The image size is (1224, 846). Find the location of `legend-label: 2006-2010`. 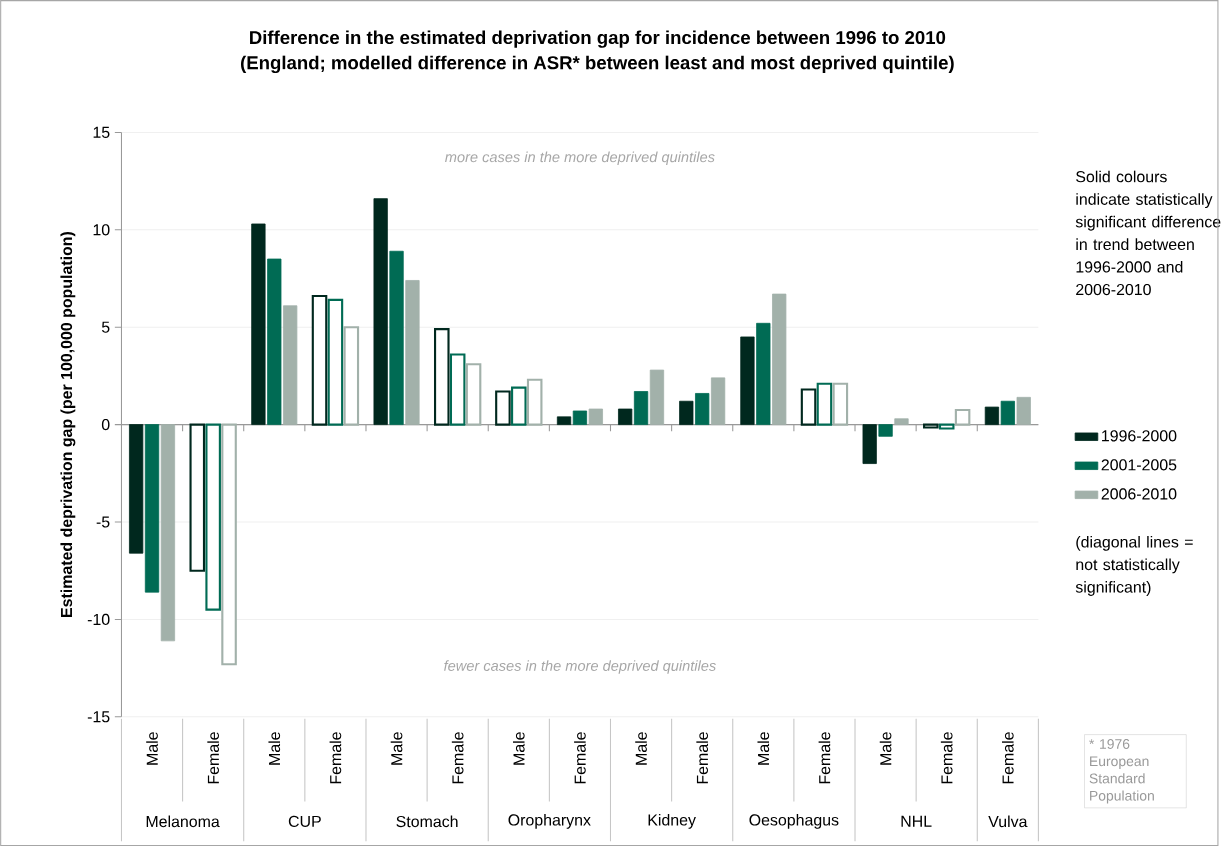

legend-label: 2006-2010 is located at coordinates (1139, 494).